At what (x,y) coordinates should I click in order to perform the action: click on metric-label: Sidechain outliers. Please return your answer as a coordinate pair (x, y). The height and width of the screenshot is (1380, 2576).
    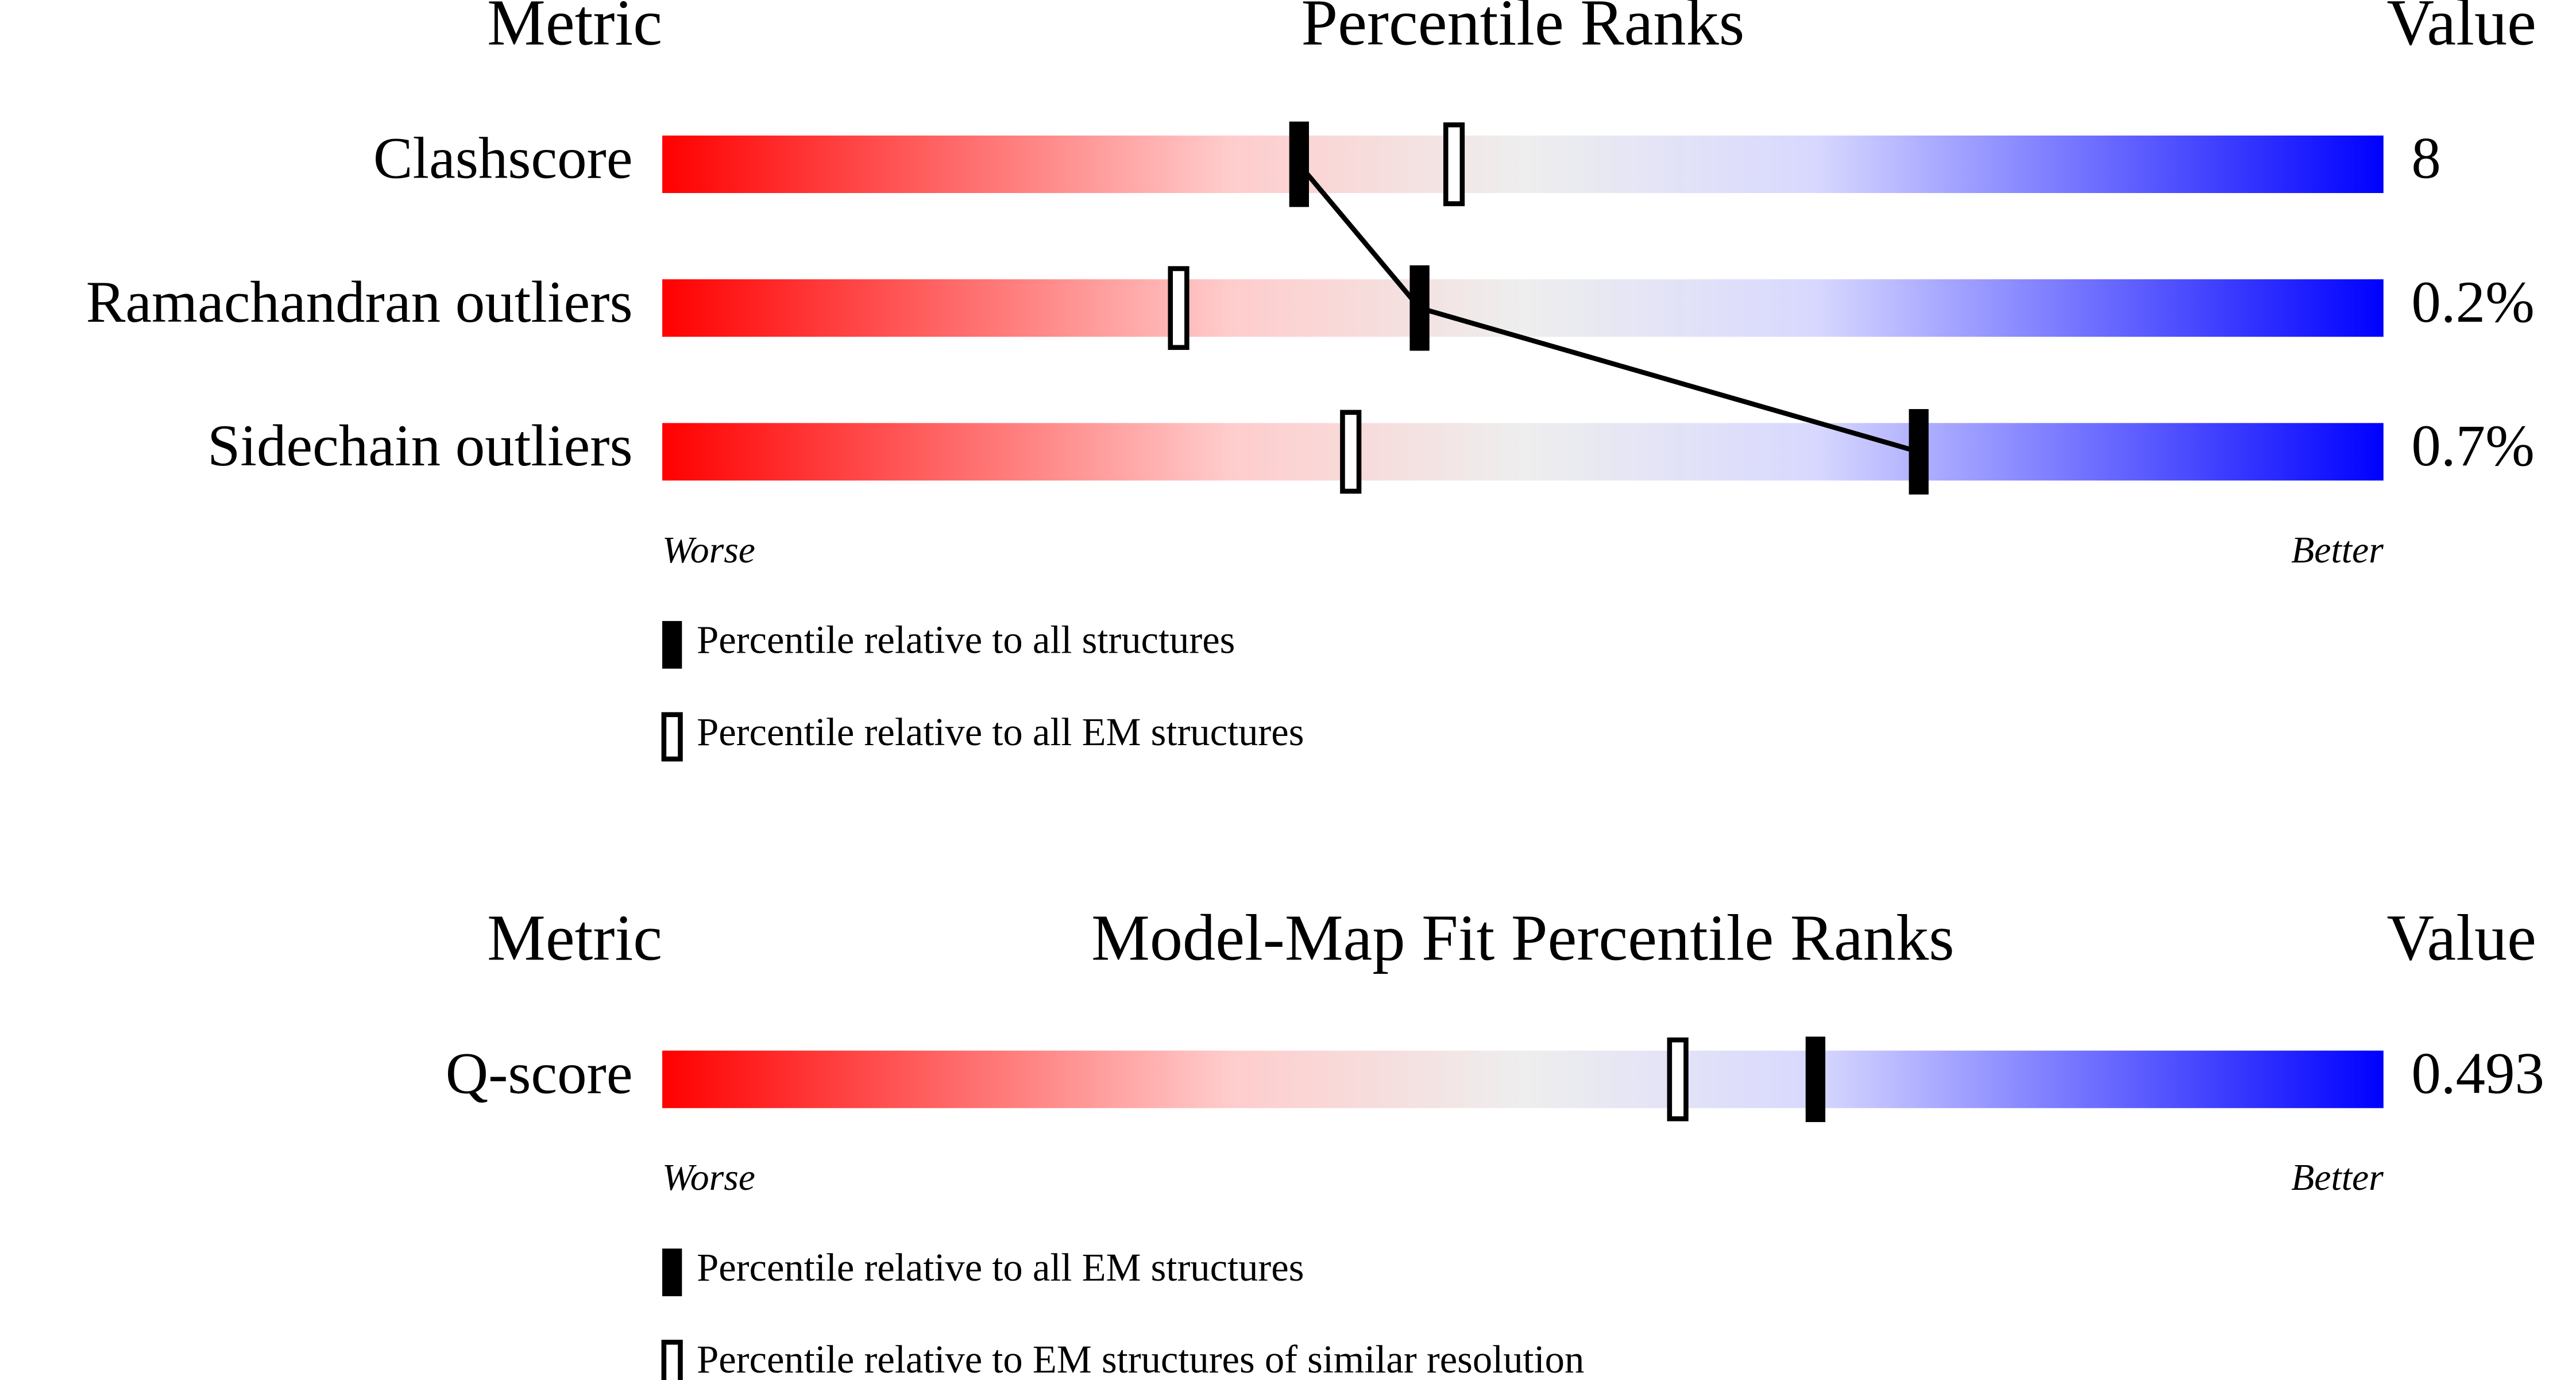
    Looking at the image, I should click on (419, 446).